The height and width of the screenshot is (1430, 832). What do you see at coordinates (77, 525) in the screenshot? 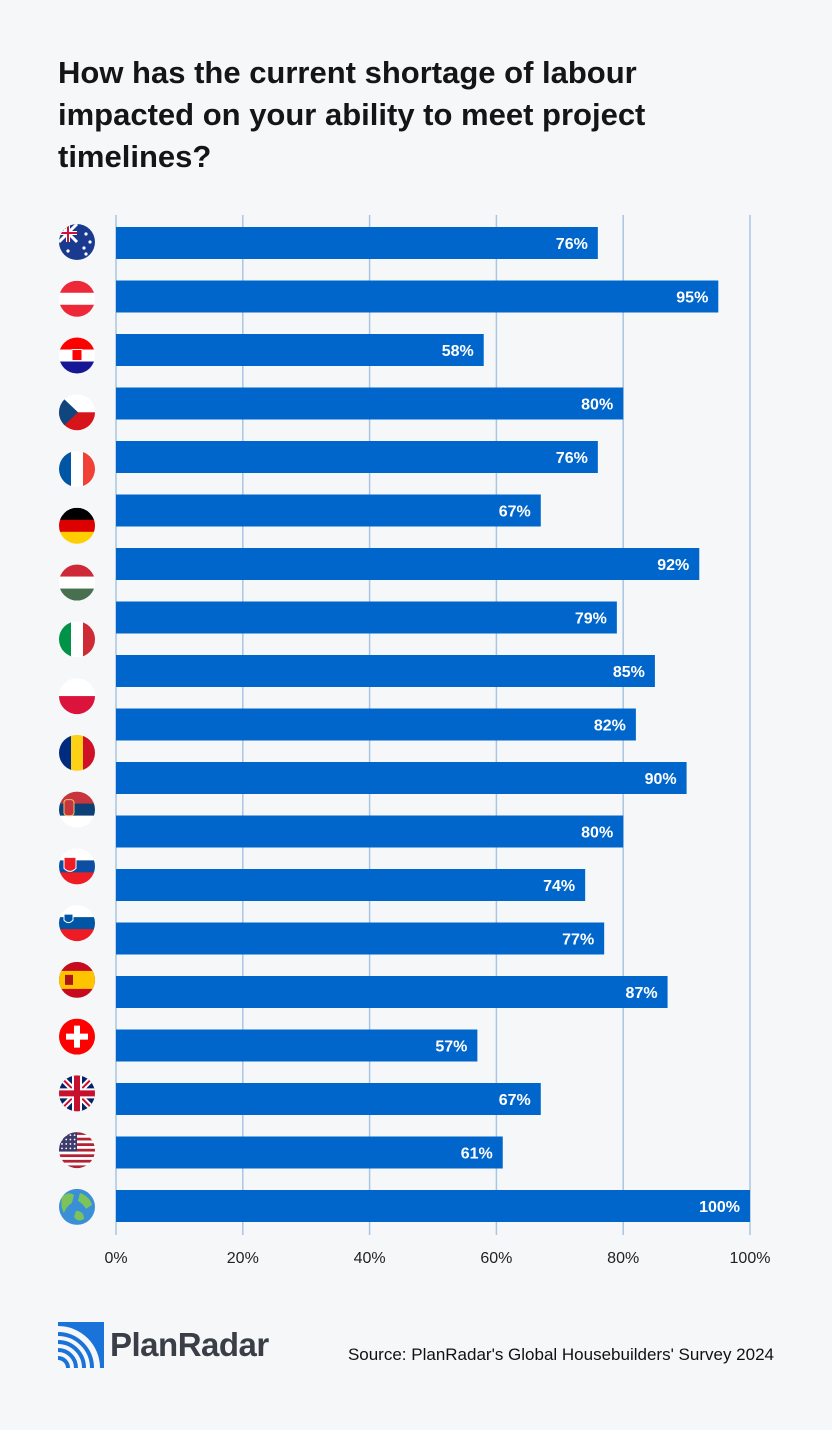
I see `flag-germany-icon` at bounding box center [77, 525].